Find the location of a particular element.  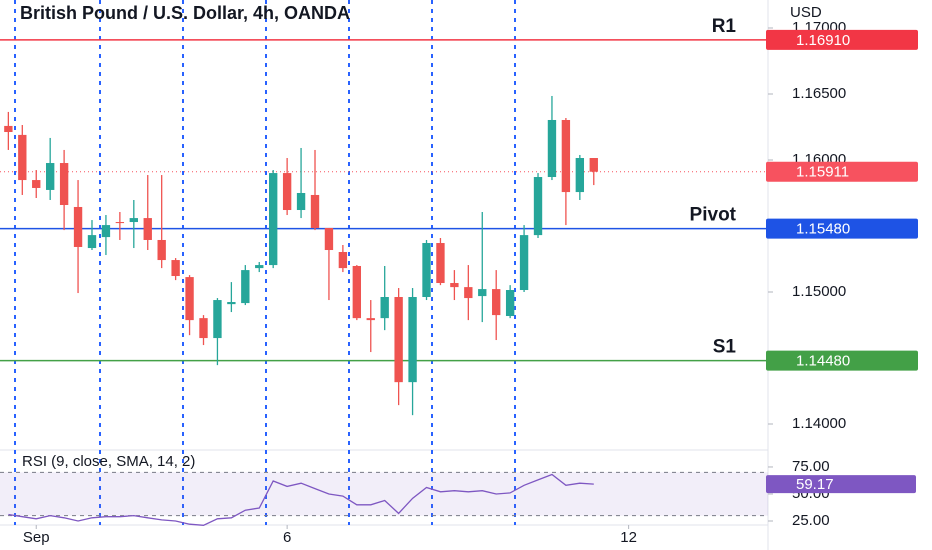

y-tick-label: 1.16500 is located at coordinates (819, 93).